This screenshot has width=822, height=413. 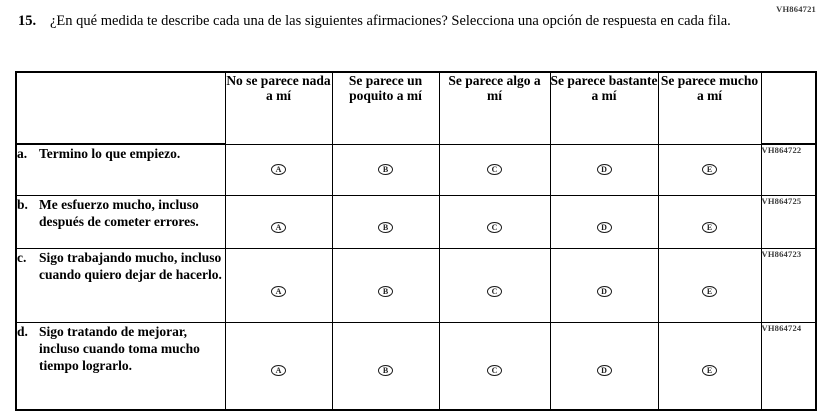 I want to click on radio-bubble-a-B: B, so click(x=385, y=170).